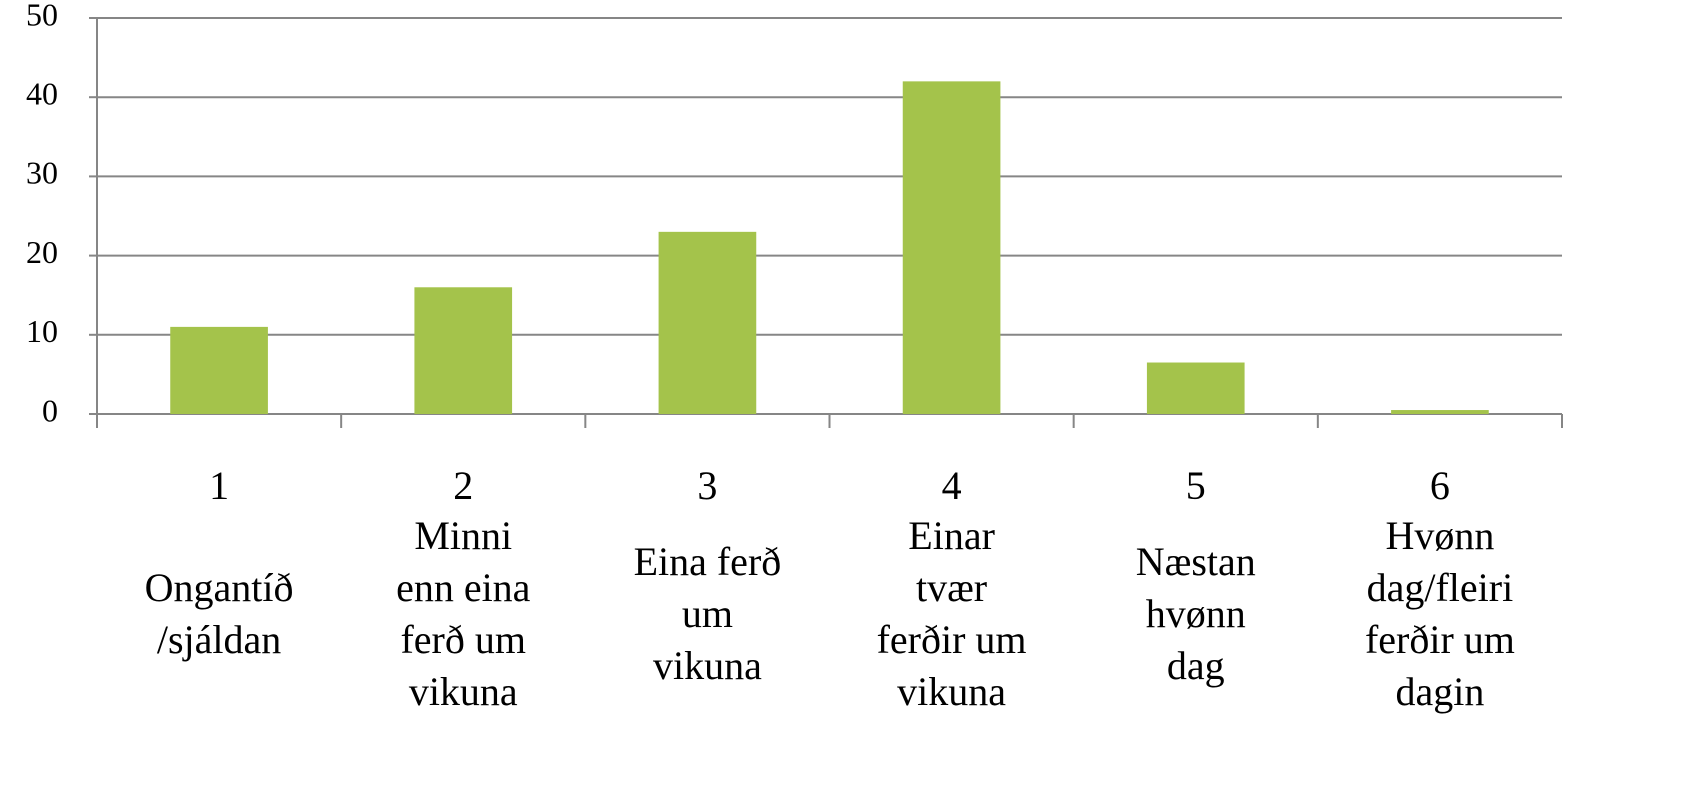 Image resolution: width=1700 pixels, height=787 pixels. Describe the element at coordinates (1196, 561) in the screenshot. I see `x-tick-label: Næstan` at that location.